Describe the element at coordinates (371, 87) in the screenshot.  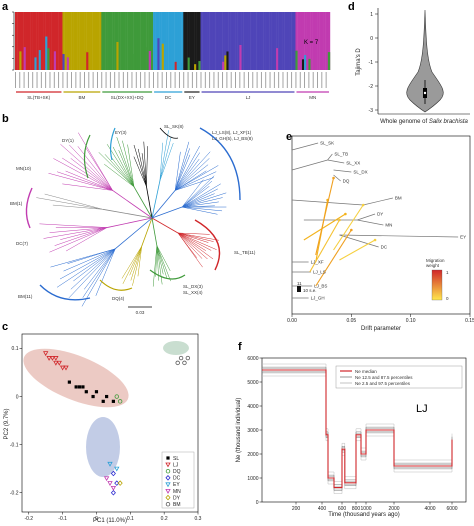
I see `tajima-tick-label: -2` at that location.